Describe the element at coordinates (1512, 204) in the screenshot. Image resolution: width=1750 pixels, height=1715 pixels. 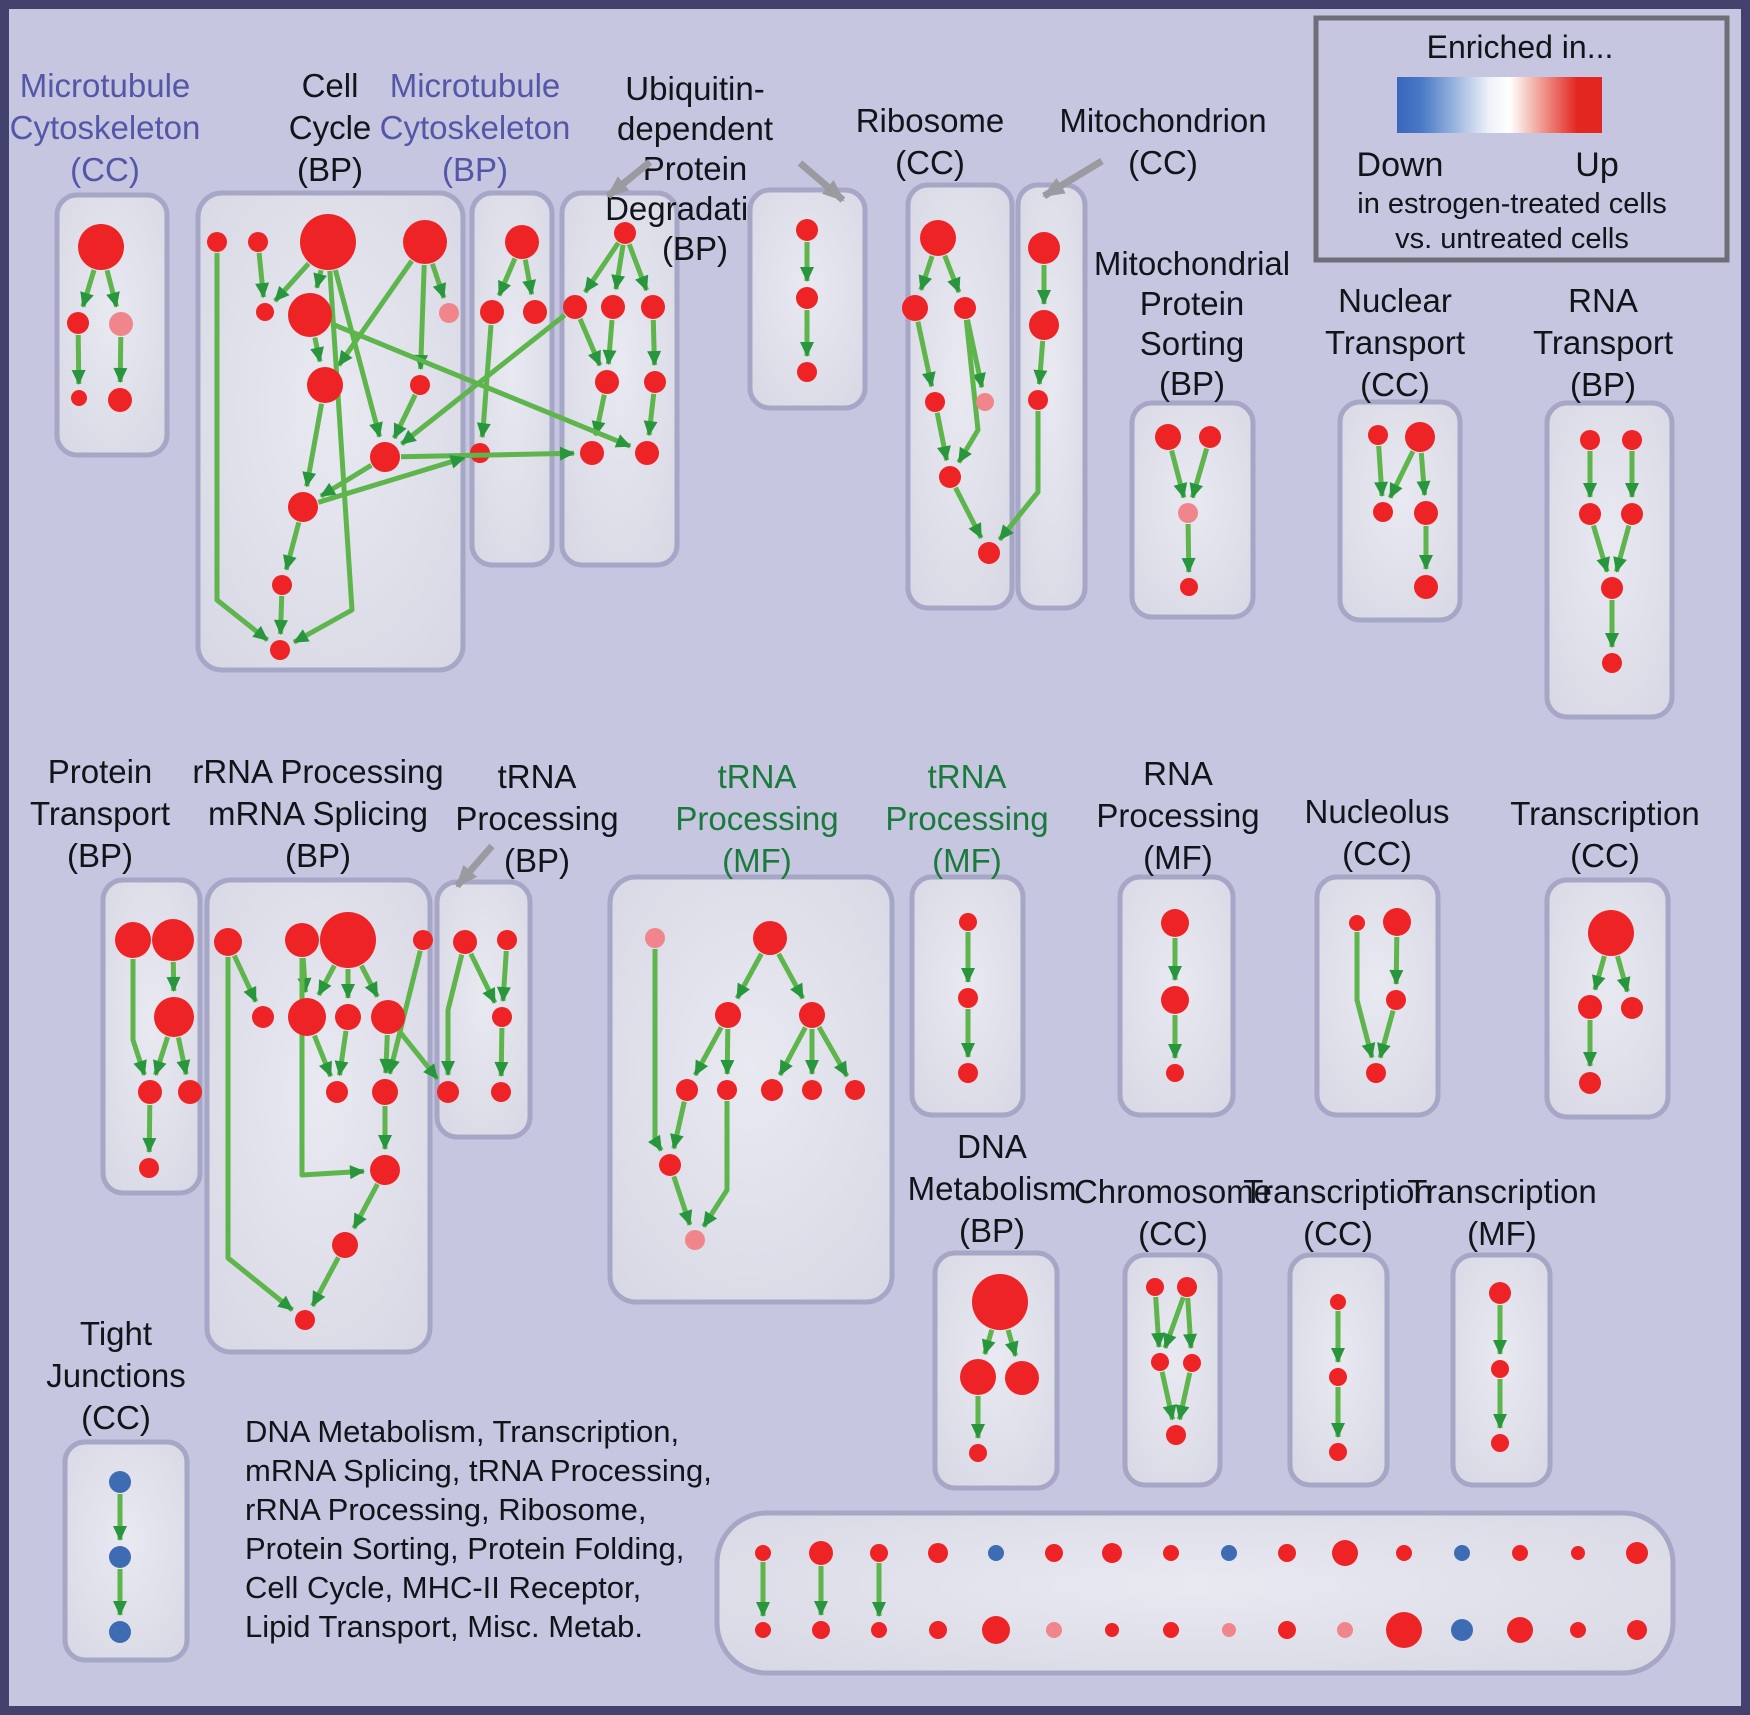
I see `legend-subtitle-line1: in estrogen-treated cells` at that location.